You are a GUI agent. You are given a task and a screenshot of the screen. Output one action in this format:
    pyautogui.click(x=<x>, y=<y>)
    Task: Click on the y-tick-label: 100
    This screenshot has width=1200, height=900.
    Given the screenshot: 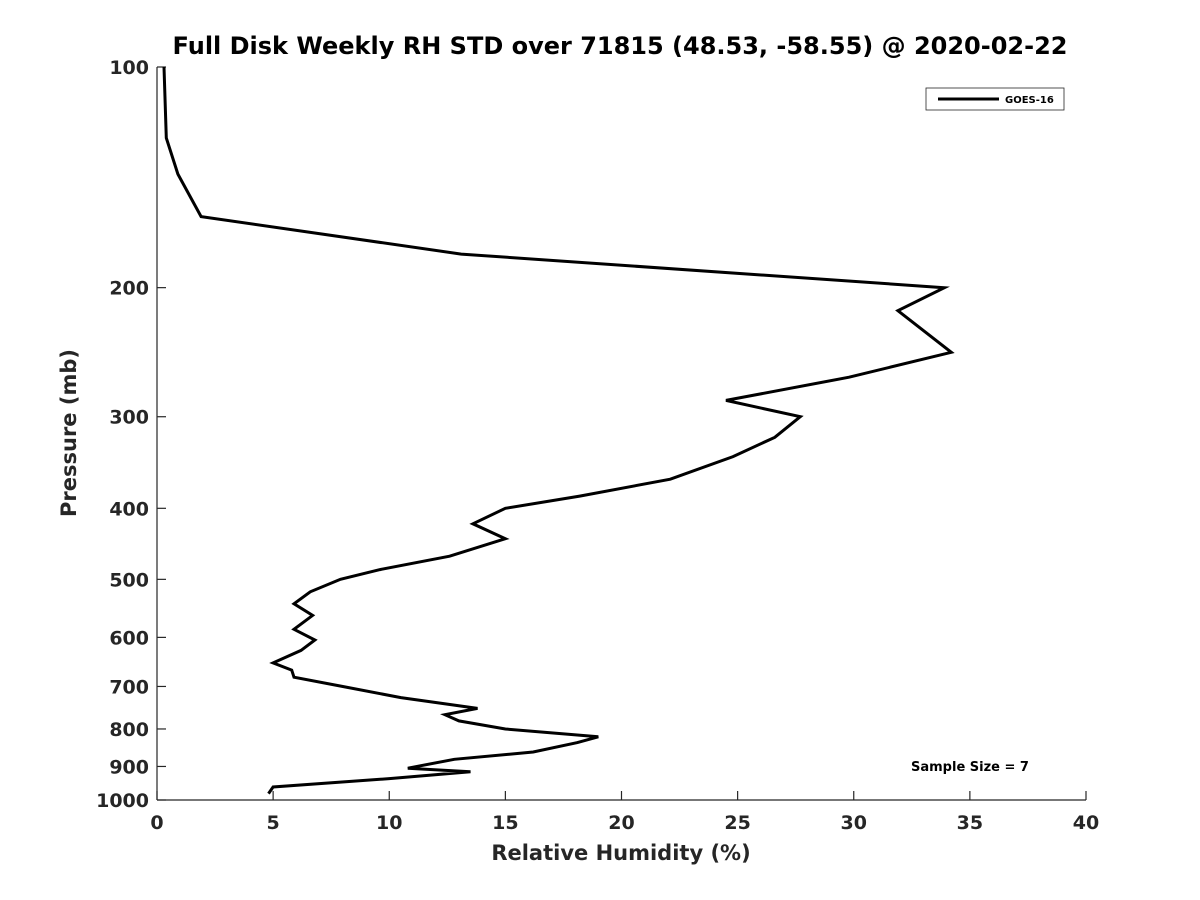 What is the action you would take?
    pyautogui.click(x=129, y=68)
    